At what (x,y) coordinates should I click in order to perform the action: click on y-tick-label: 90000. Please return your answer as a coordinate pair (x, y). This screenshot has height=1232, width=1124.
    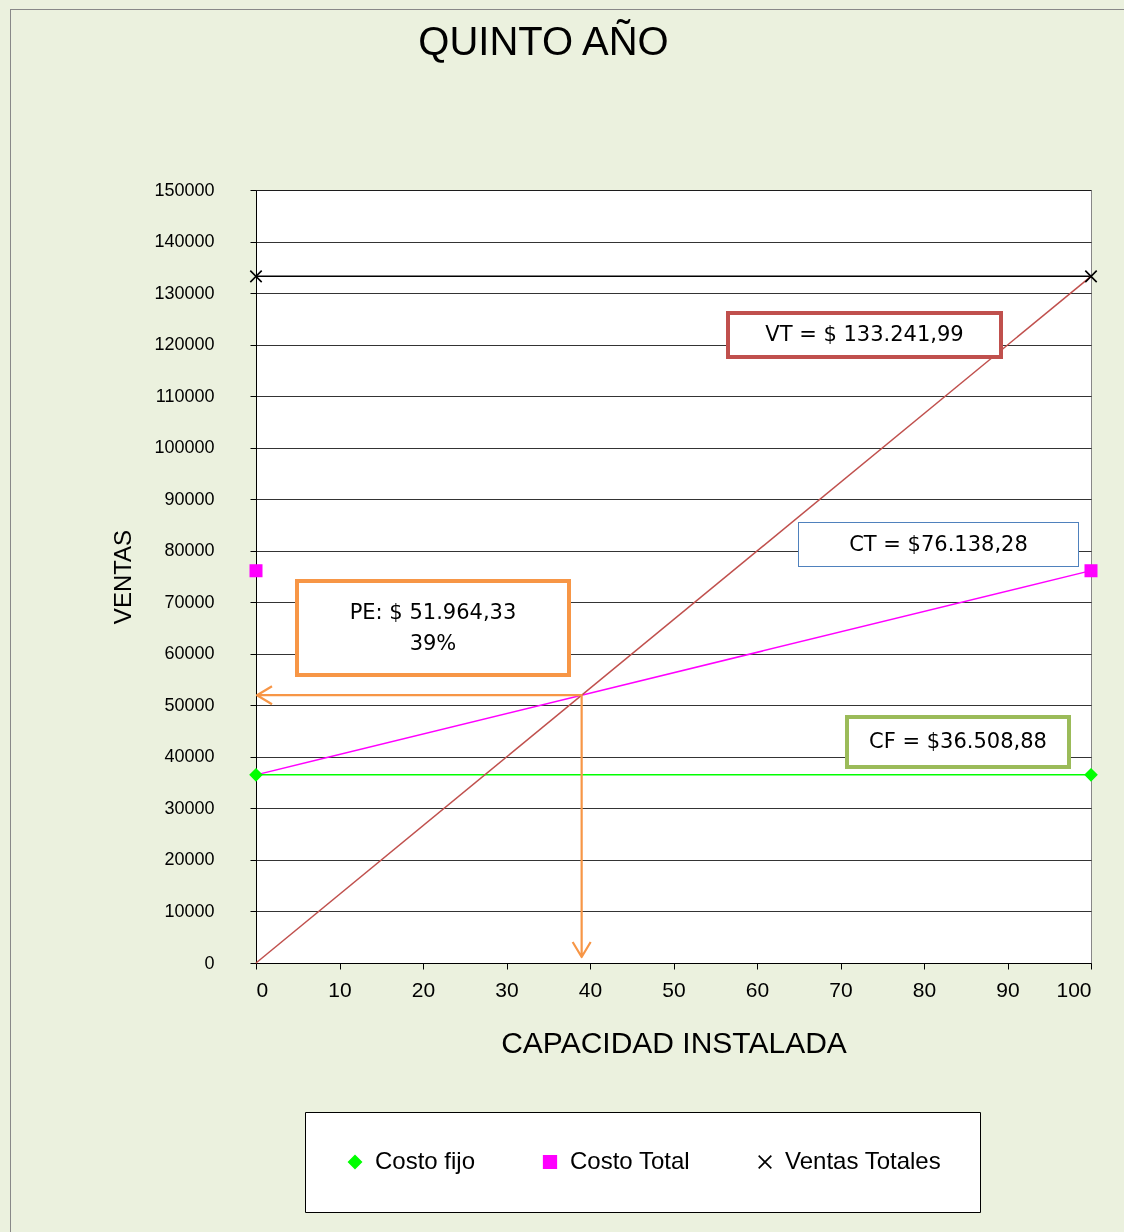
    Looking at the image, I should click on (189, 498).